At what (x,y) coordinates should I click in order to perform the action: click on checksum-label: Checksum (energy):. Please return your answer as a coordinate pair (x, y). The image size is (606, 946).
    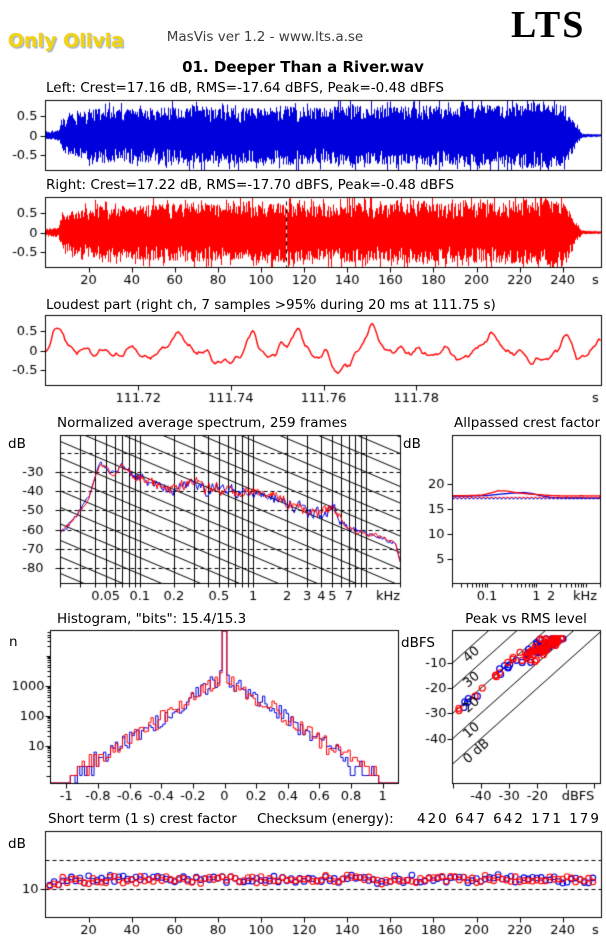
    Looking at the image, I should click on (325, 819).